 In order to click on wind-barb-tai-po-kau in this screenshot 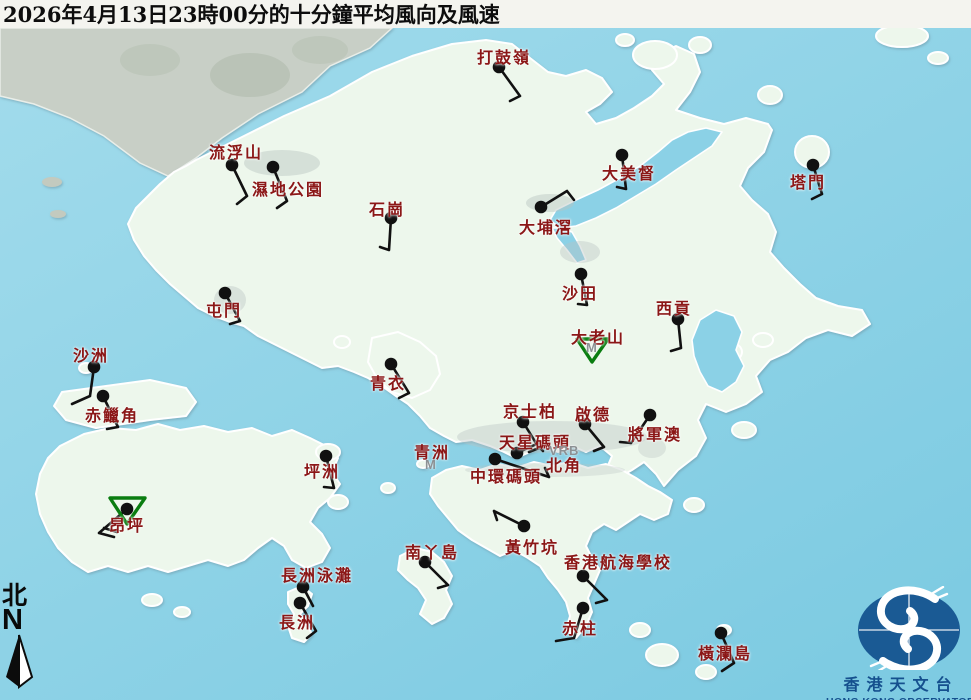, I will do `click(555, 201)`.